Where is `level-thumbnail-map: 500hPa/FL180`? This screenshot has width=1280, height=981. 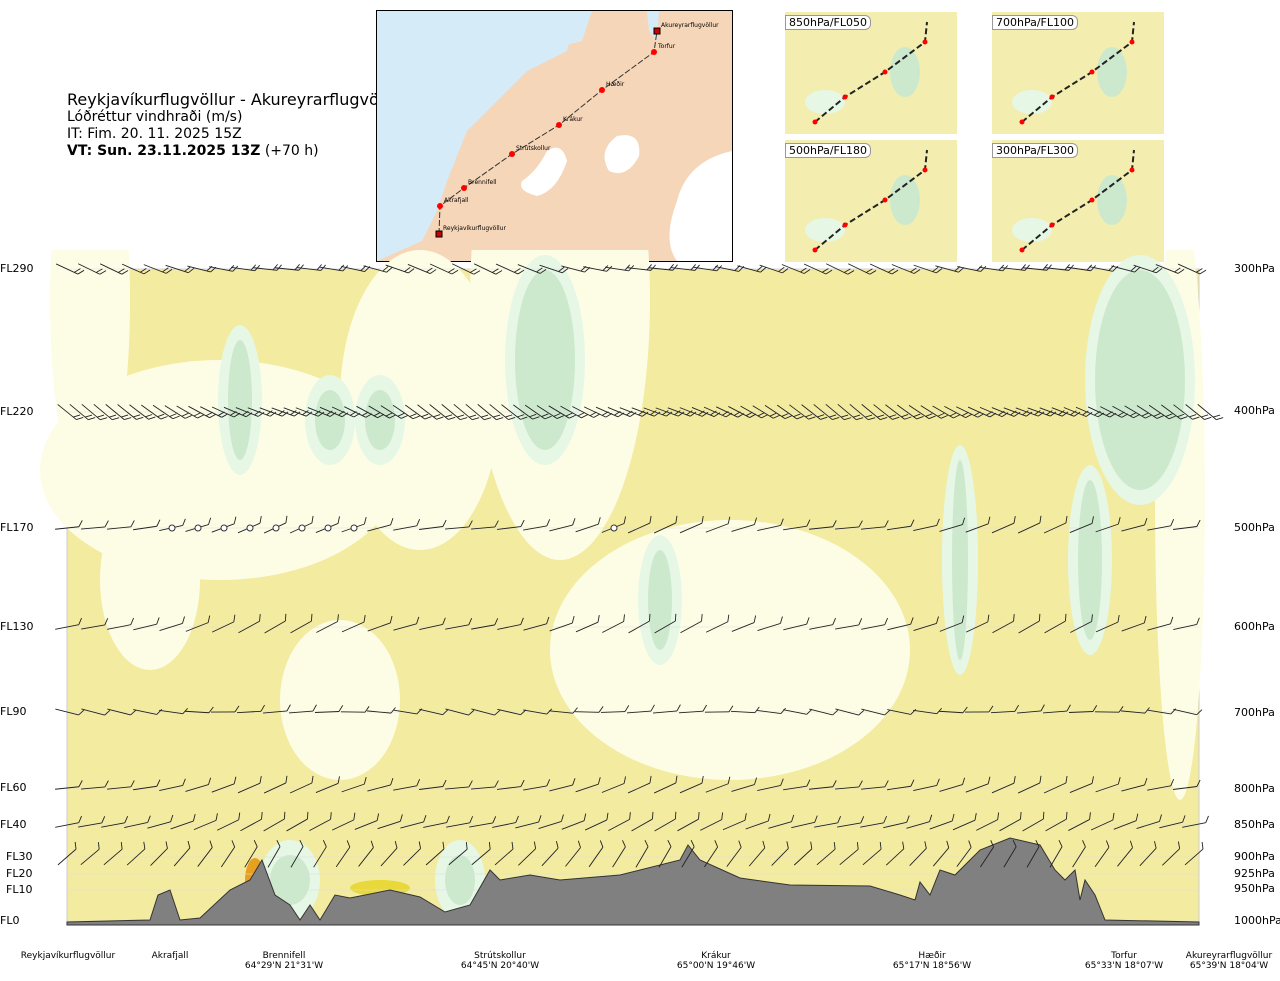
level-thumbnail-map: 500hPa/FL180 is located at coordinates (871, 201).